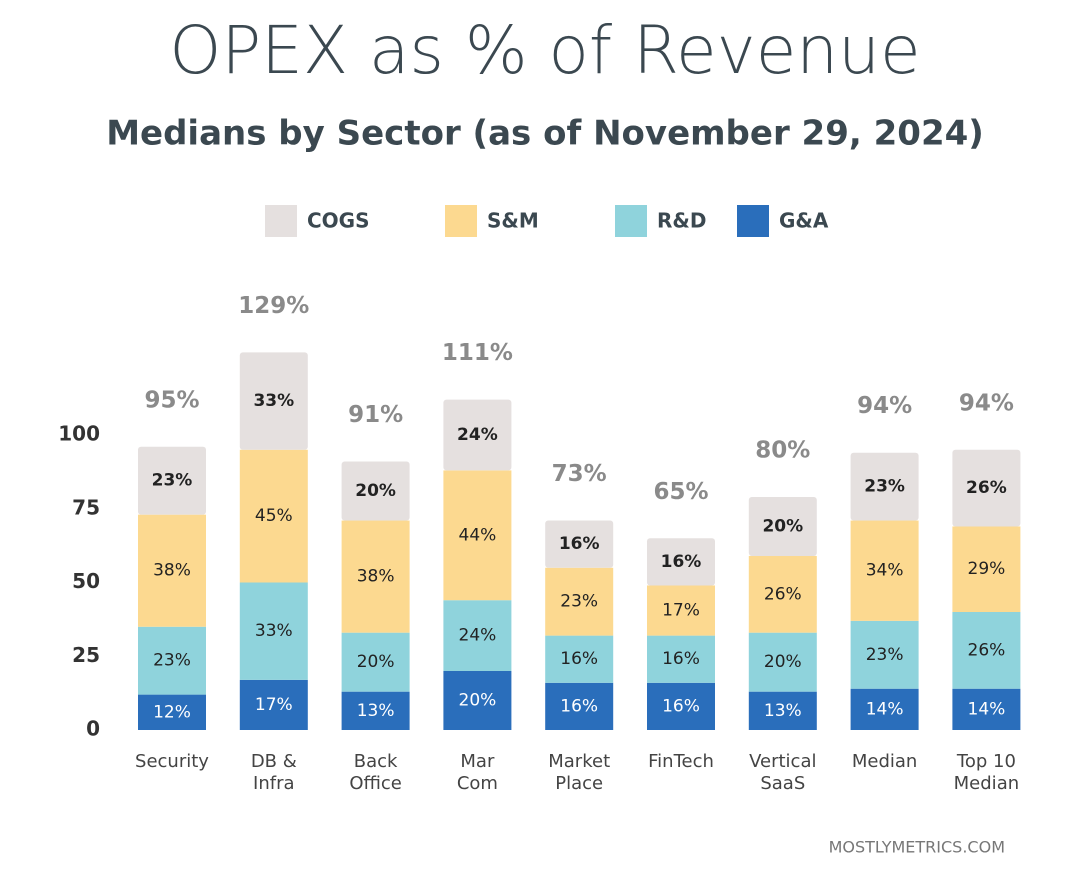 This screenshot has height=882, width=1080. What do you see at coordinates (86, 581) in the screenshot?
I see `y-tick-label: 50` at bounding box center [86, 581].